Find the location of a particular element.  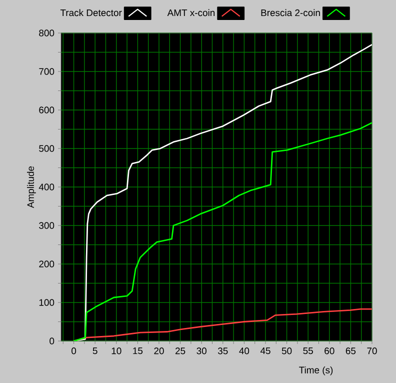

x-tick-label: 10 is located at coordinates (117, 351).